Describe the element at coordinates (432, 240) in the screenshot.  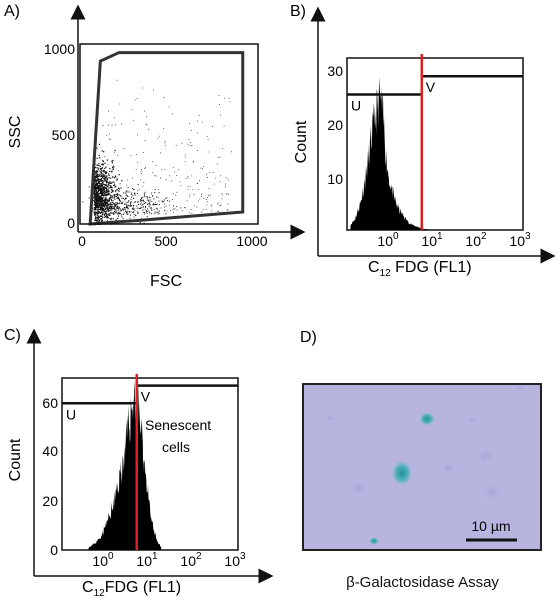
I see `b-x-tick: 101` at that location.